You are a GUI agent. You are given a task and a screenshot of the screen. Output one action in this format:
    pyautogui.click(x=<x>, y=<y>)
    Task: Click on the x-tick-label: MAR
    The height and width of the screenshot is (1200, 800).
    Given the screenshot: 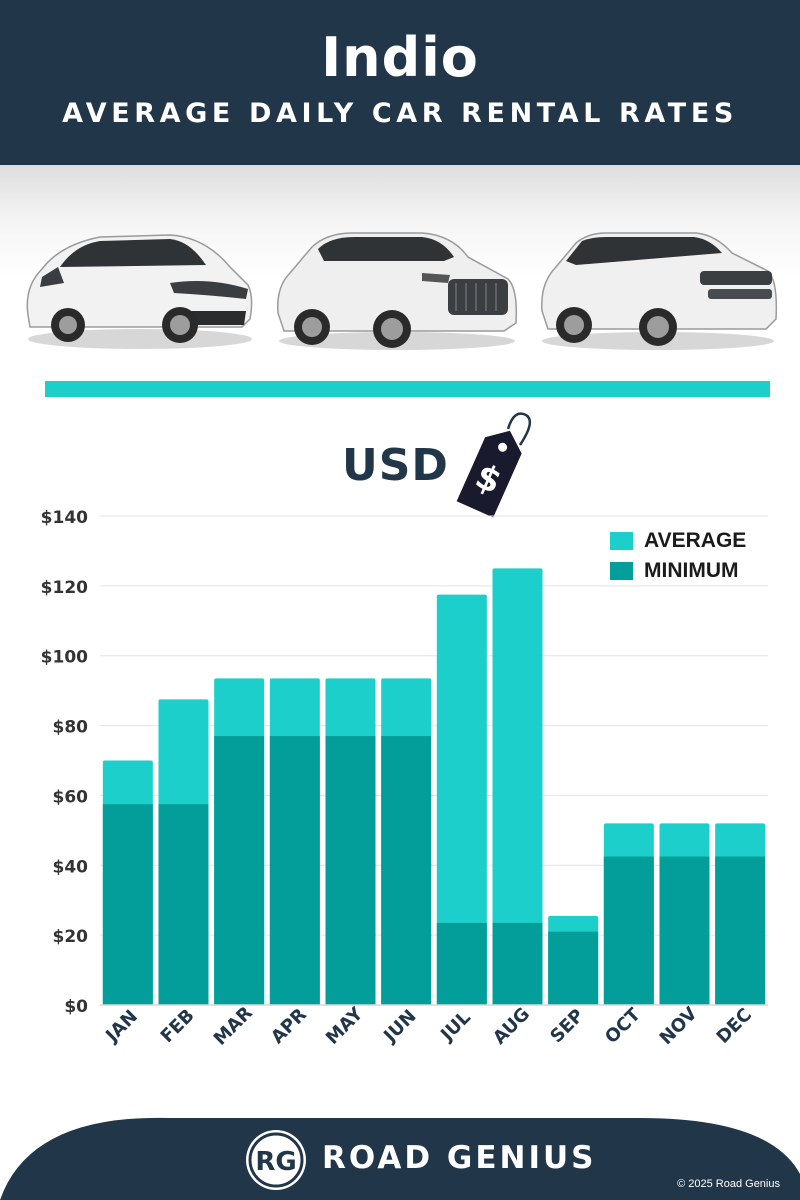 What is the action you would take?
    pyautogui.click(x=233, y=1025)
    